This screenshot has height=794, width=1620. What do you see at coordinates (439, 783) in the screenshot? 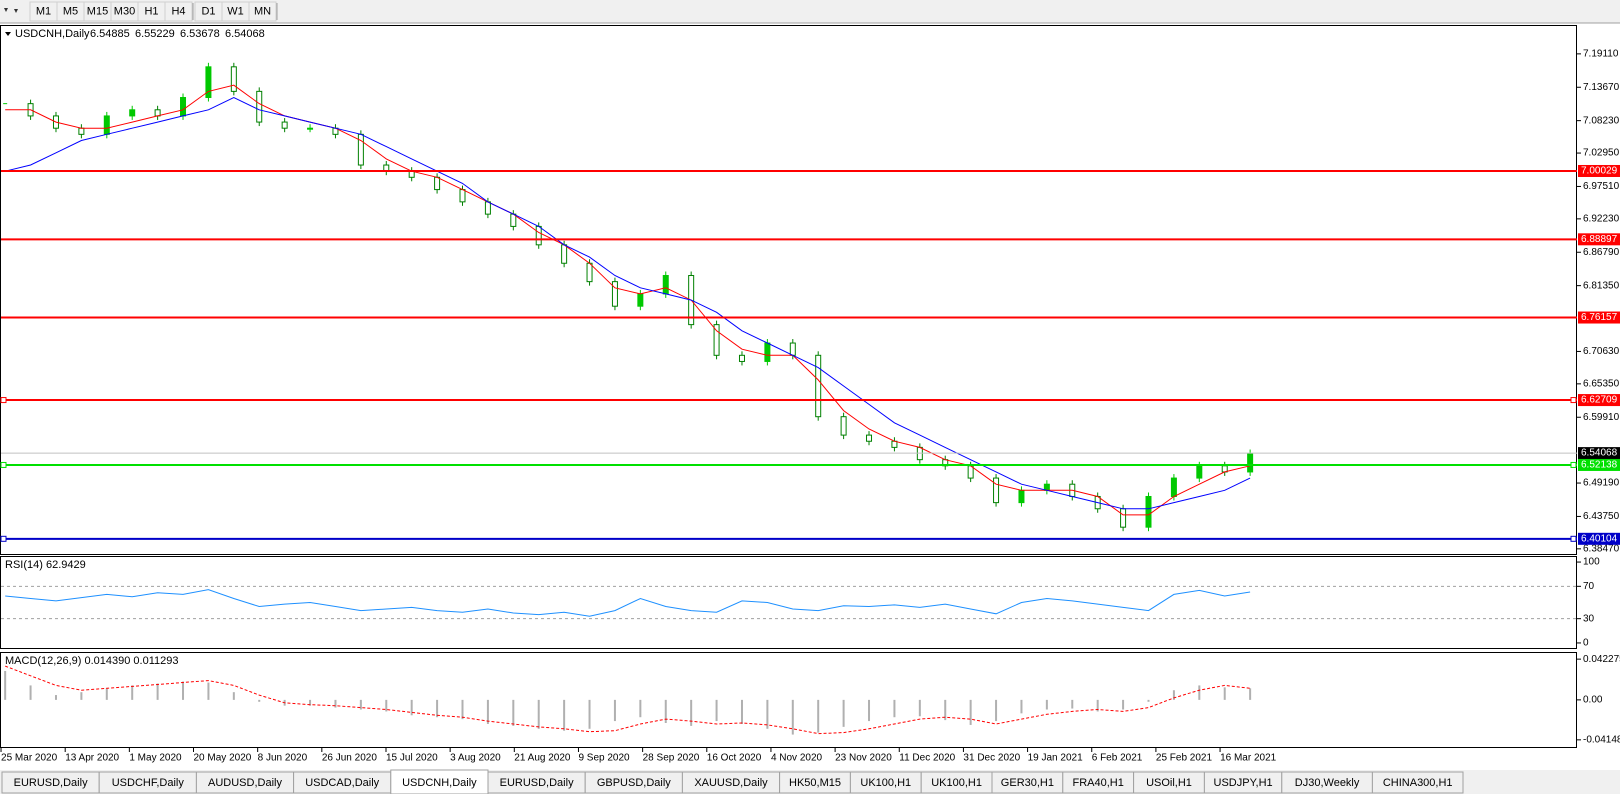
I see `tab-label: USDCNH,Daily` at bounding box center [439, 783].